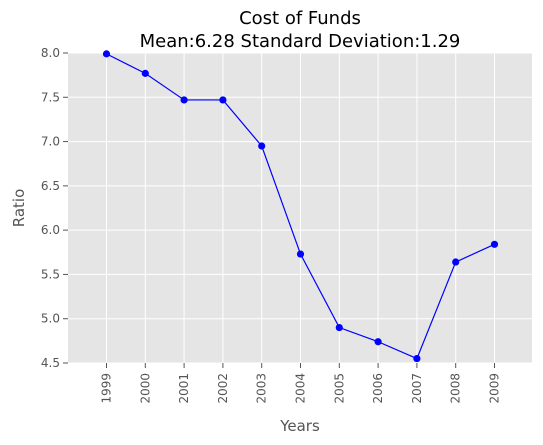 The height and width of the screenshot is (445, 543). Describe the element at coordinates (300, 18) in the screenshot. I see `chart-title: Cost of Funds` at that location.